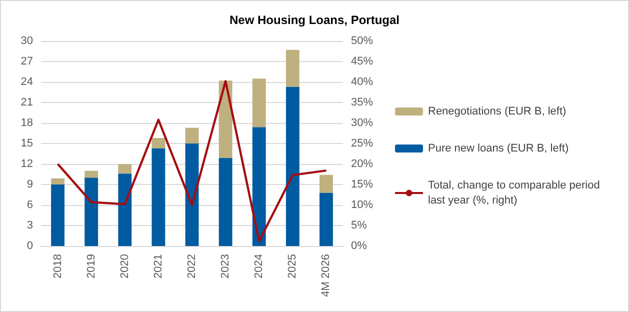  What do you see at coordinates (158, 266) in the screenshot?
I see `x-tick-label: 2021` at bounding box center [158, 266].